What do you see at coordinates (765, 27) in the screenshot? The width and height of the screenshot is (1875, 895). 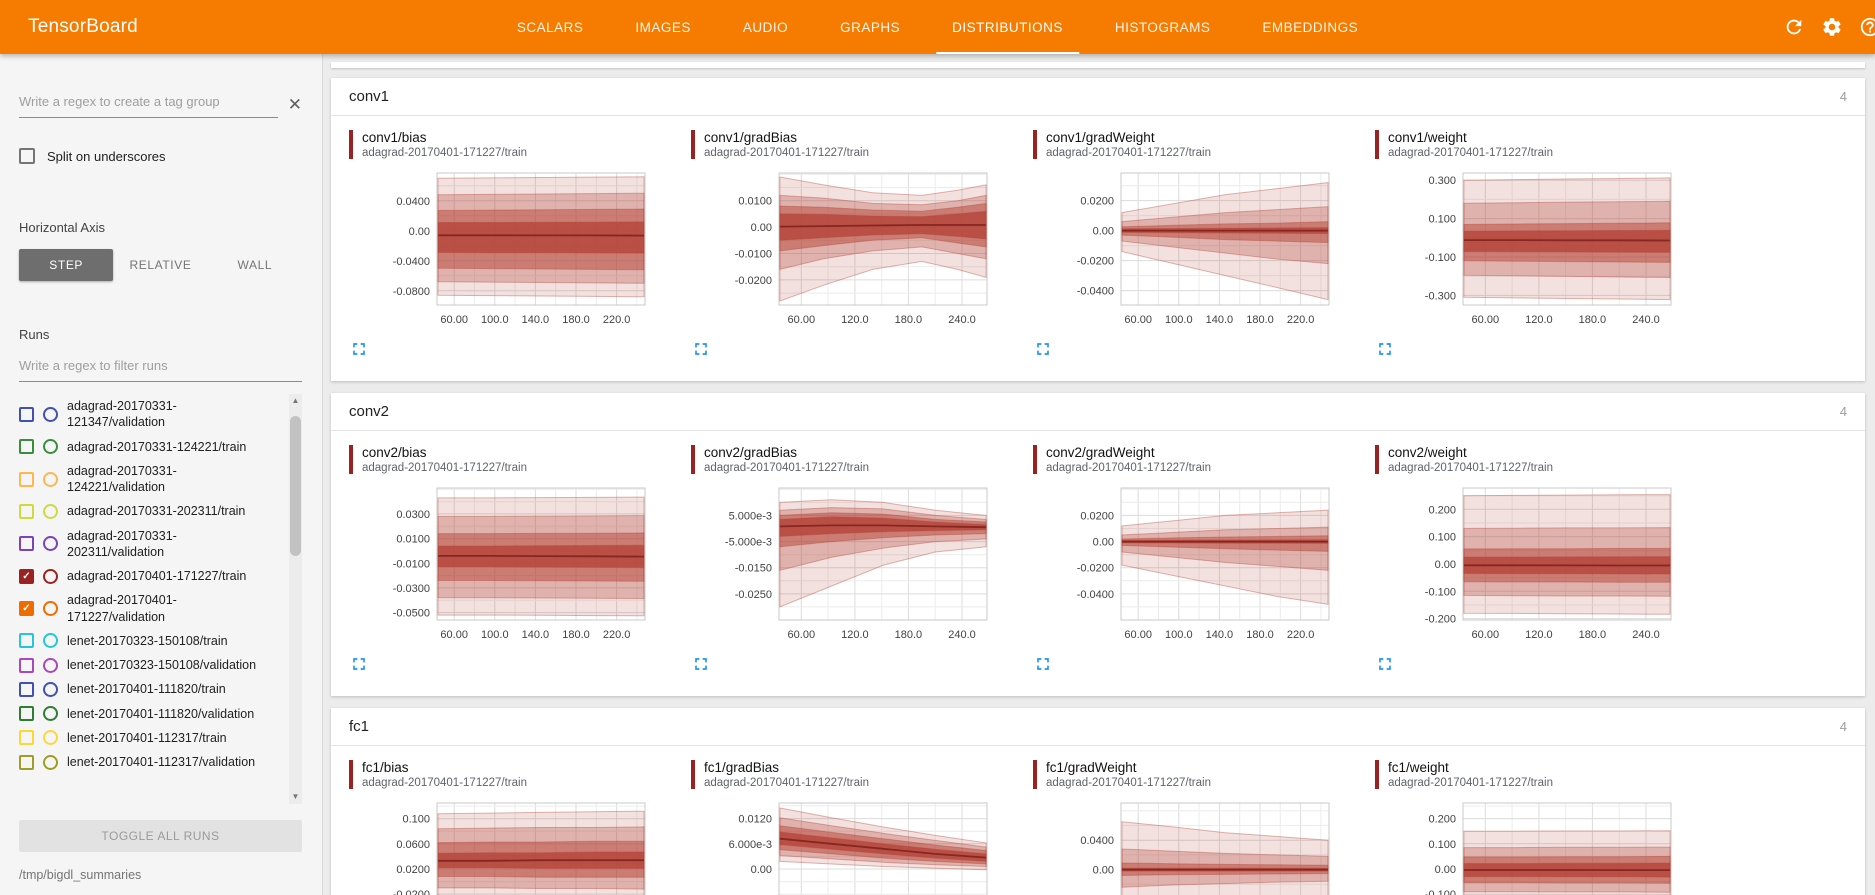 I see `tab-audio: AUDIO` at bounding box center [765, 27].